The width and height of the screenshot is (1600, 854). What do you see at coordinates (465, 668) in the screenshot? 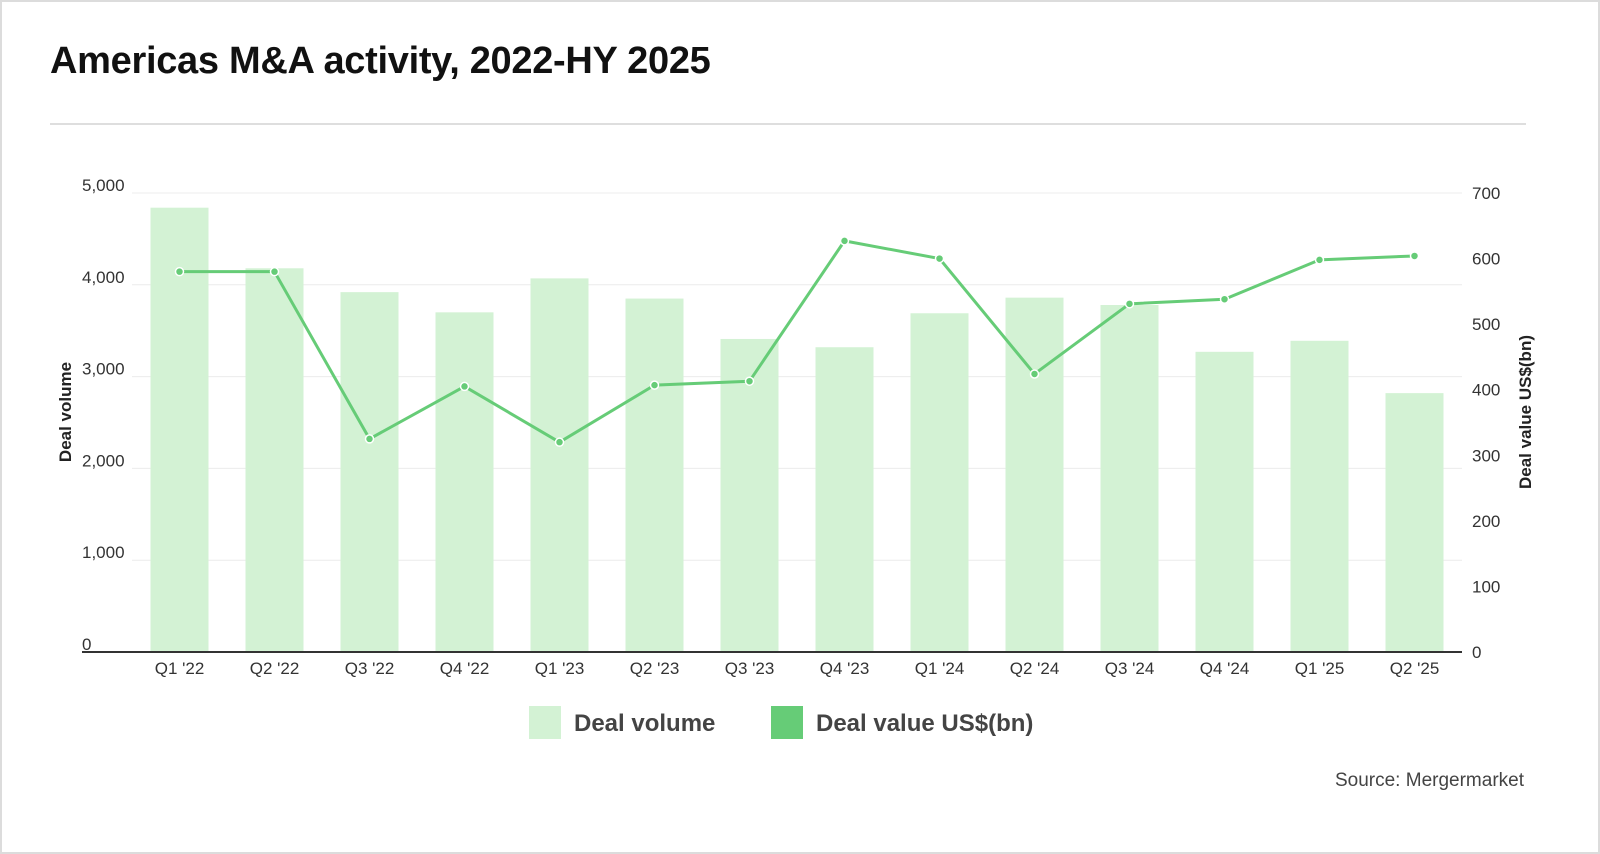
I see `x-tick-label: Q4 '22` at bounding box center [465, 668].